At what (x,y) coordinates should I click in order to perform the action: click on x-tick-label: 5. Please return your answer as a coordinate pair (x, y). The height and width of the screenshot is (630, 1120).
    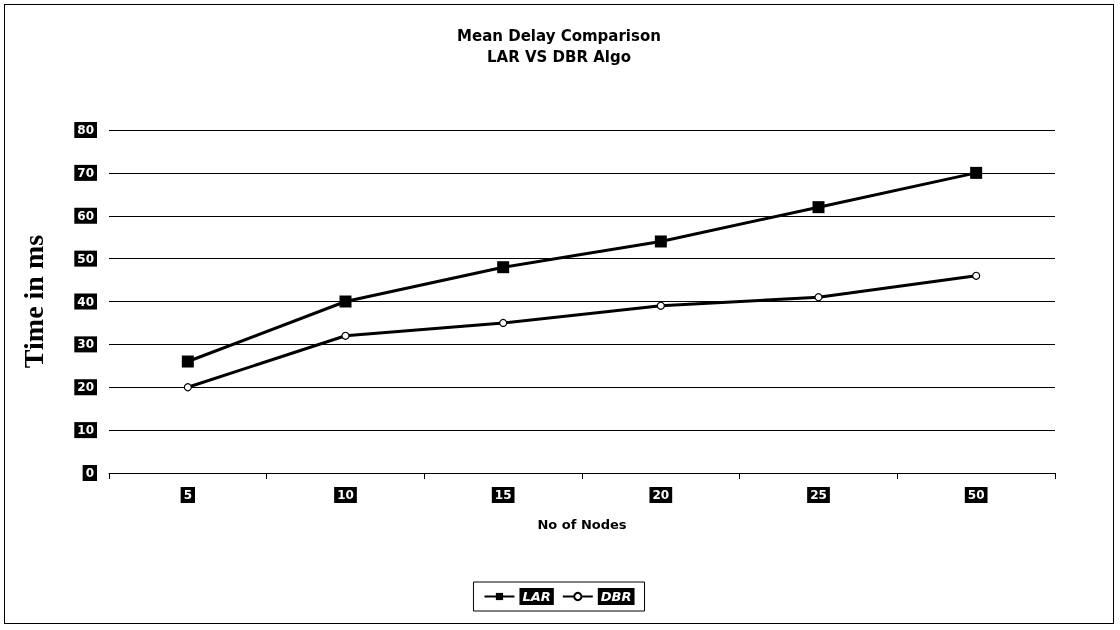
    Looking at the image, I should click on (188, 495).